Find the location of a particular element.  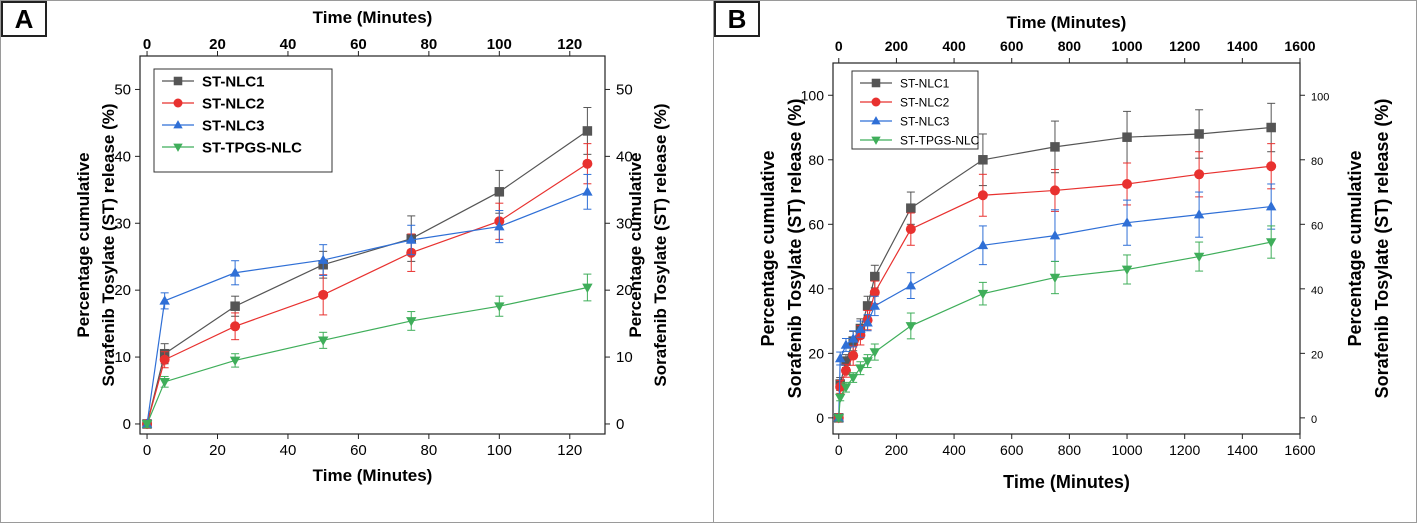

x-tick-label: 400 is located at coordinates (954, 450).